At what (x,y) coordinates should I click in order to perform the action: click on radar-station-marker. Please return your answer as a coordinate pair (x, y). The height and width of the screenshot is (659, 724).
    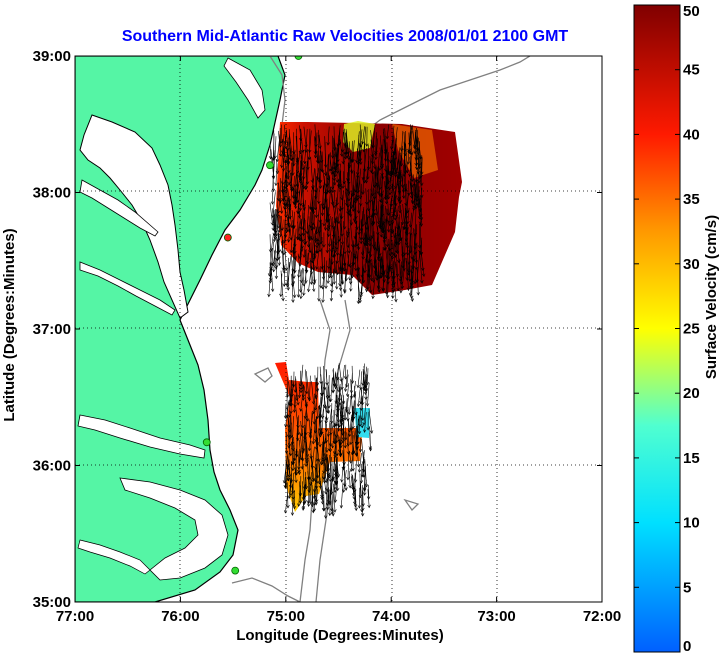
    Looking at the image, I should click on (235, 570).